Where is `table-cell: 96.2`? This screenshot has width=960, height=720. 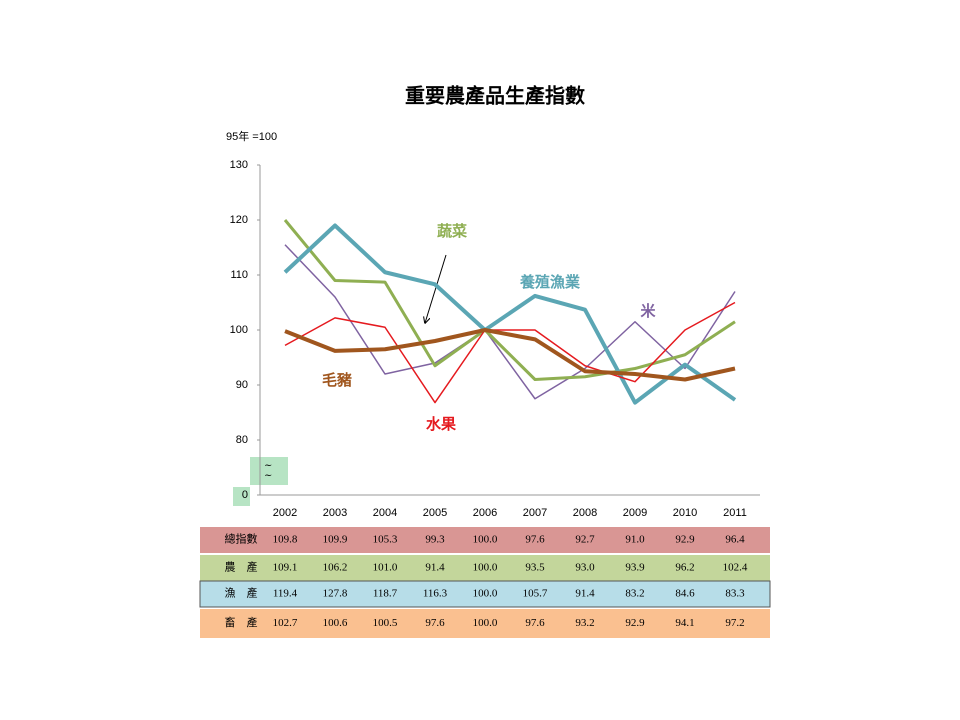
table-cell: 96.2 is located at coordinates (684, 568).